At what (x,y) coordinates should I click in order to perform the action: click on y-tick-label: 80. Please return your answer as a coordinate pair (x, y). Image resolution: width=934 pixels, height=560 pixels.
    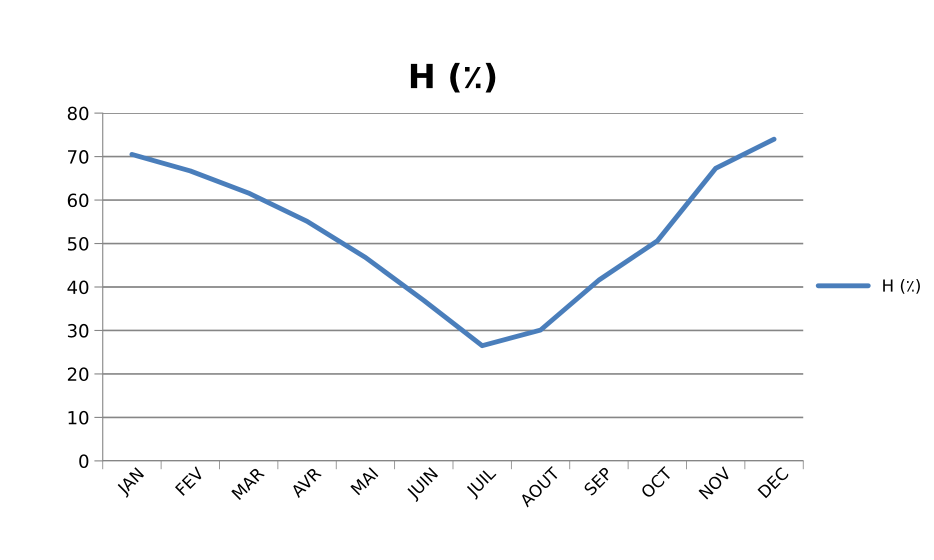
    Looking at the image, I should click on (78, 113).